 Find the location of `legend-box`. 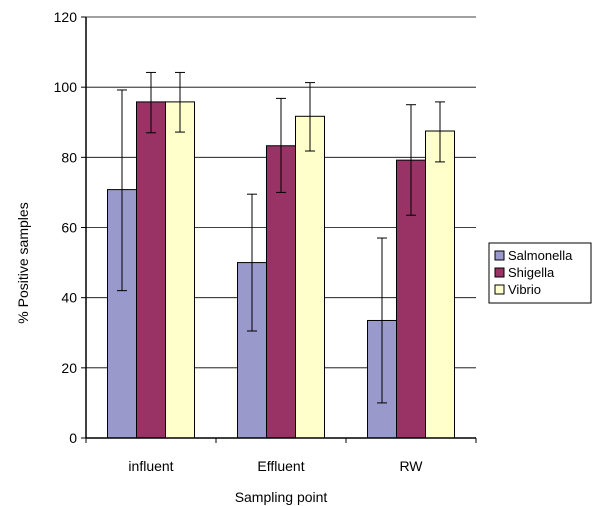

legend-box is located at coordinates (540, 273).